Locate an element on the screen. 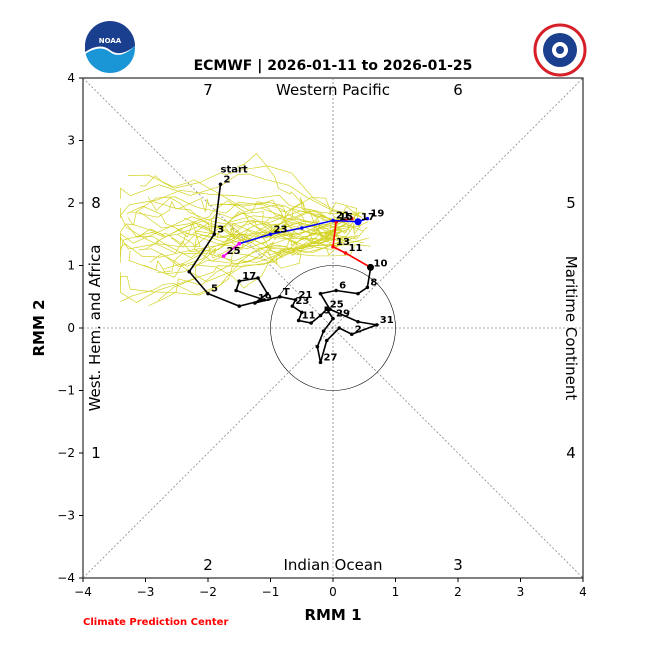 Image resolution: width=650 pixels, height=650 pixels. observed-day-label: 3 is located at coordinates (220, 229).